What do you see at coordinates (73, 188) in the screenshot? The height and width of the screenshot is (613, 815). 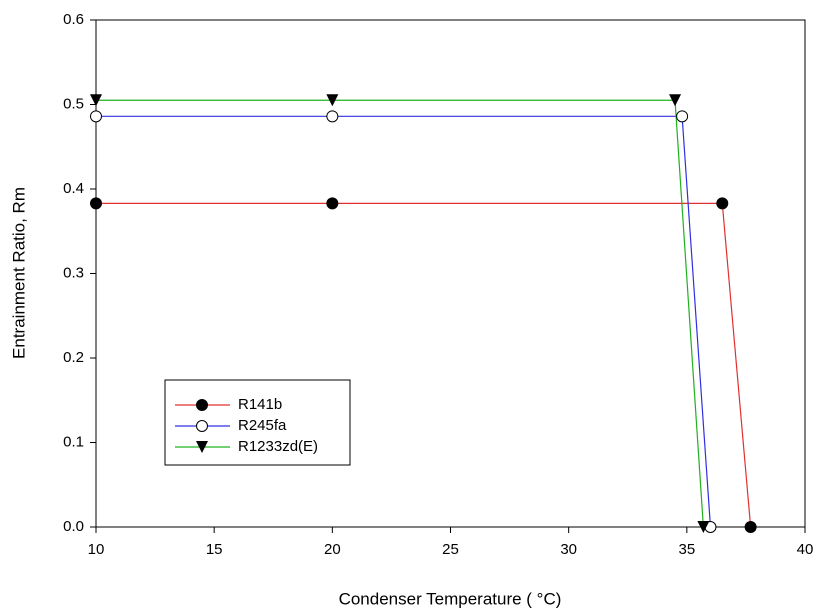 I see `y-tick-label: 0.4` at bounding box center [73, 188].